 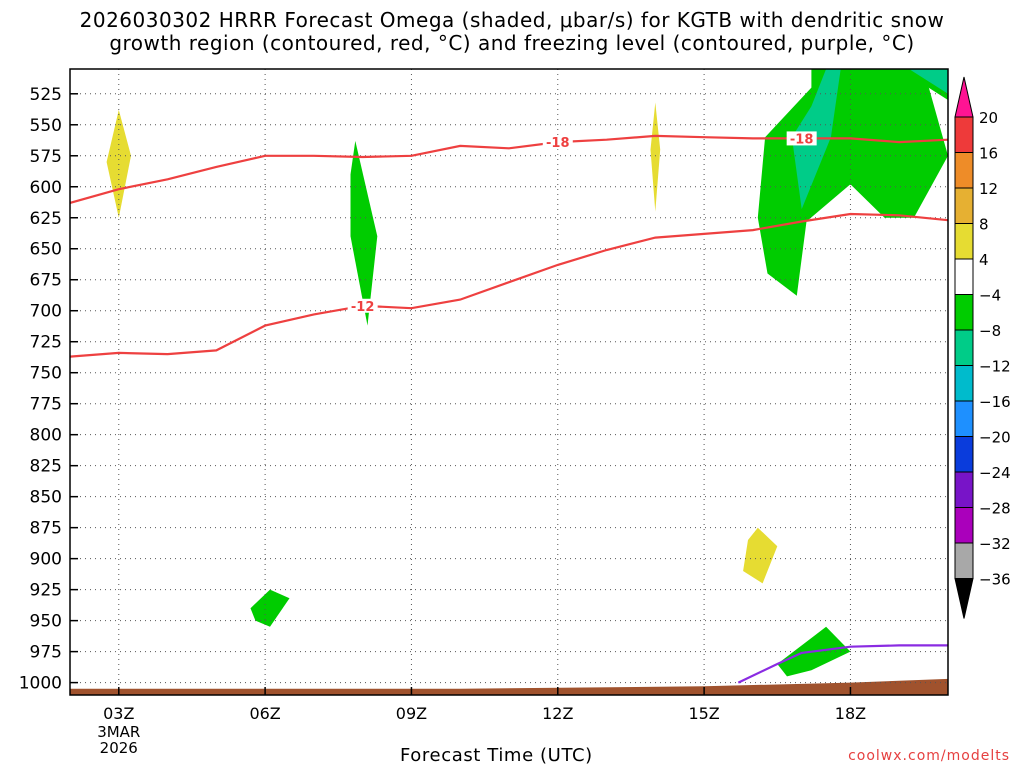 I want to click on x-tick-label: 12Z, so click(x=557, y=713).